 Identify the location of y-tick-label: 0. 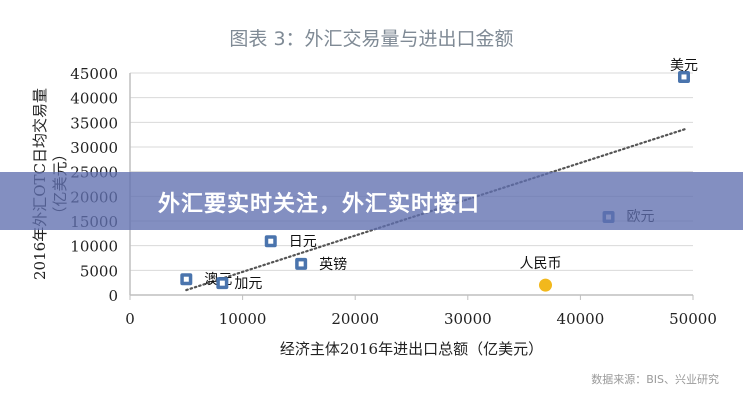
(113, 296).